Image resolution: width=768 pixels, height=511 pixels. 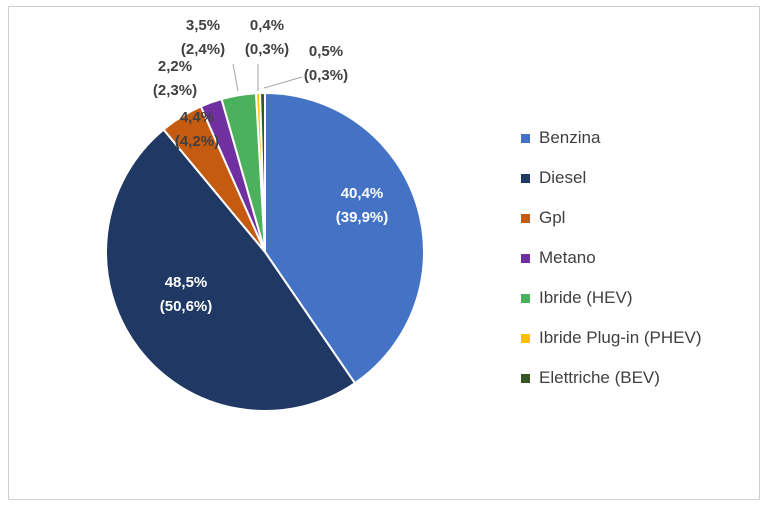 What do you see at coordinates (563, 177) in the screenshot?
I see `legend-label-diesel: Diesel` at bounding box center [563, 177].